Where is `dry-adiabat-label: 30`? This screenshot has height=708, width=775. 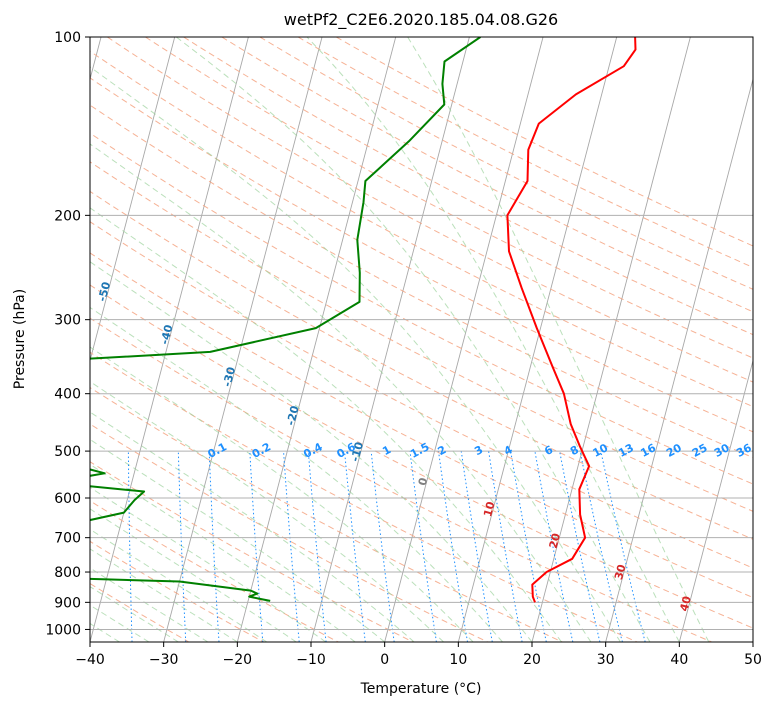 dry-adiabat-label: 30 is located at coordinates (620, 572).